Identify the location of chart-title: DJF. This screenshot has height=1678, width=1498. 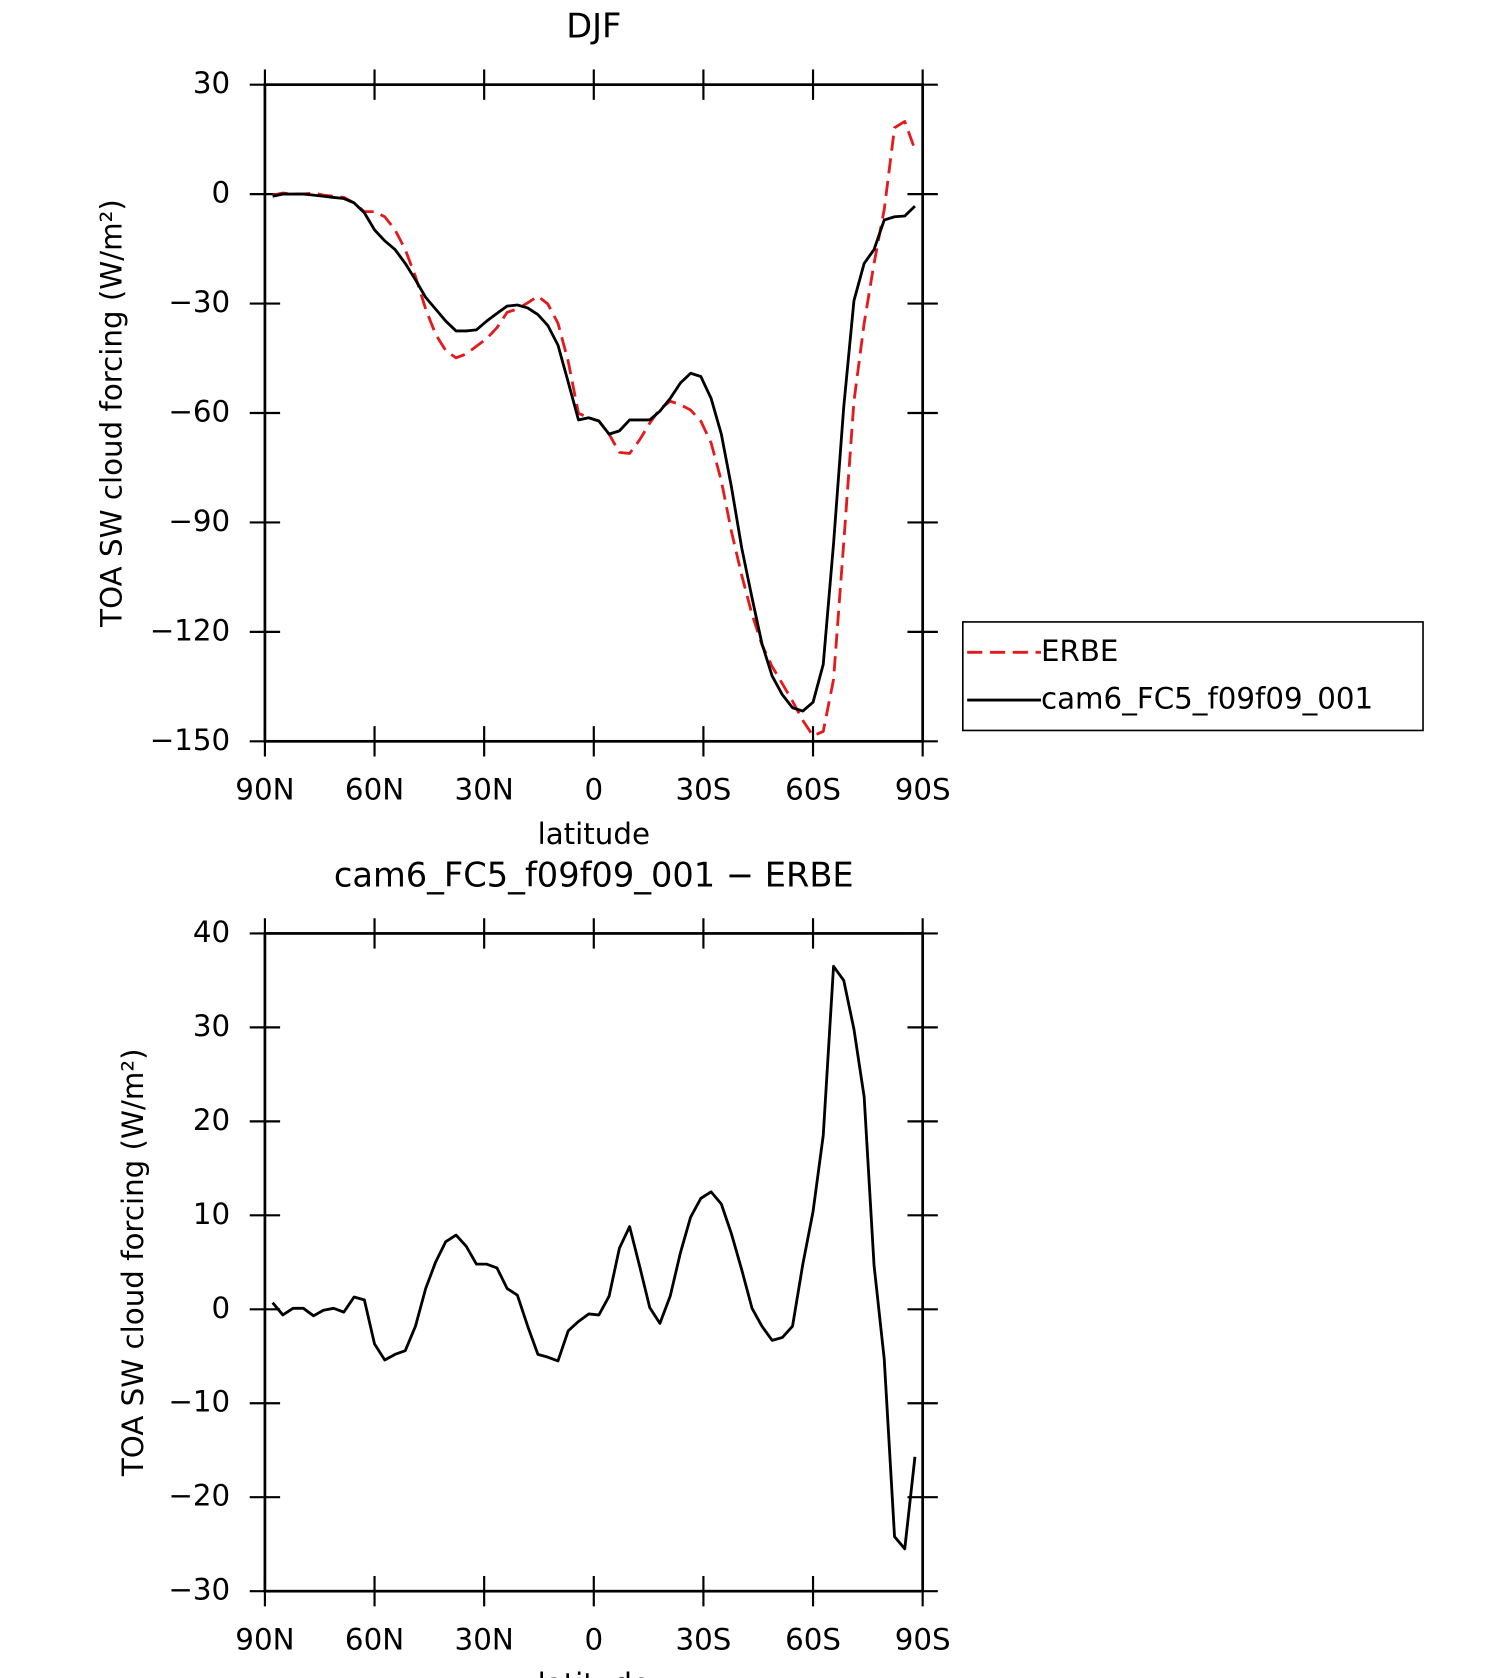
(593, 26).